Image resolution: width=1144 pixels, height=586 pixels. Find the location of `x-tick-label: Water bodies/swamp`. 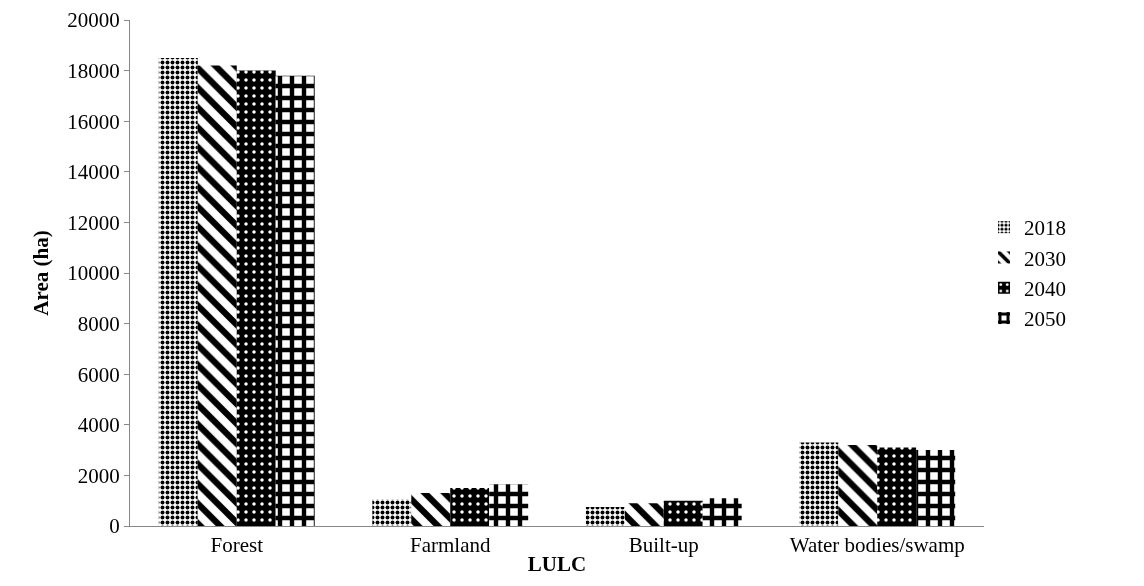

x-tick-label: Water bodies/swamp is located at coordinates (877, 545).